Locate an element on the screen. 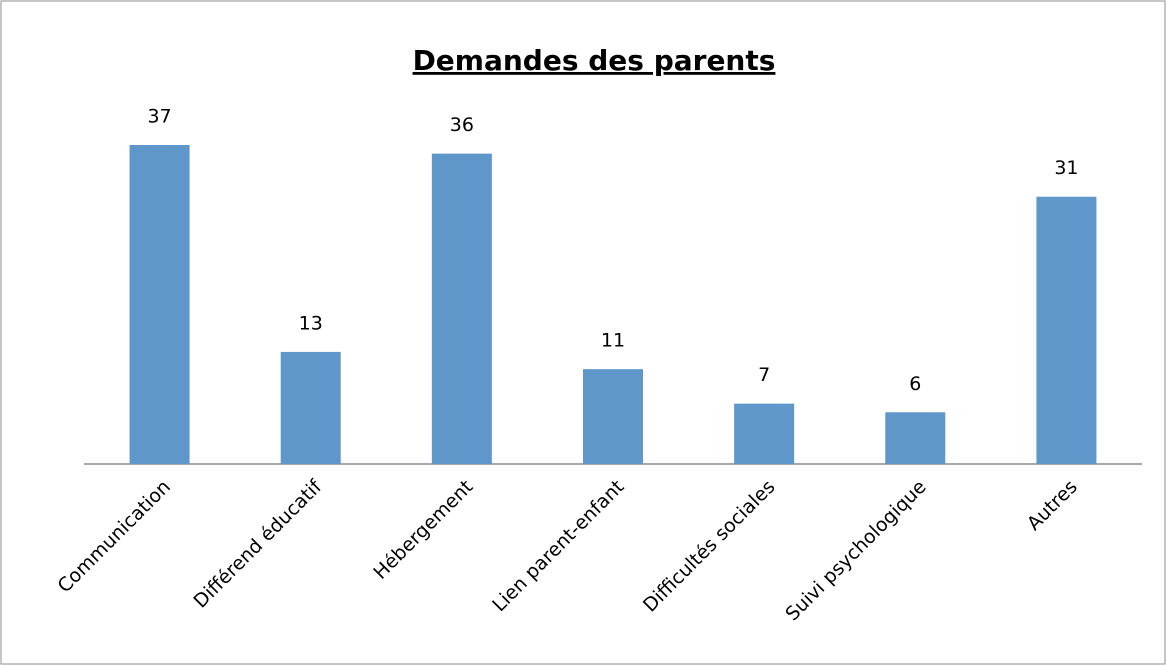 The image size is (1167, 666). value-label: 37 is located at coordinates (159, 117).